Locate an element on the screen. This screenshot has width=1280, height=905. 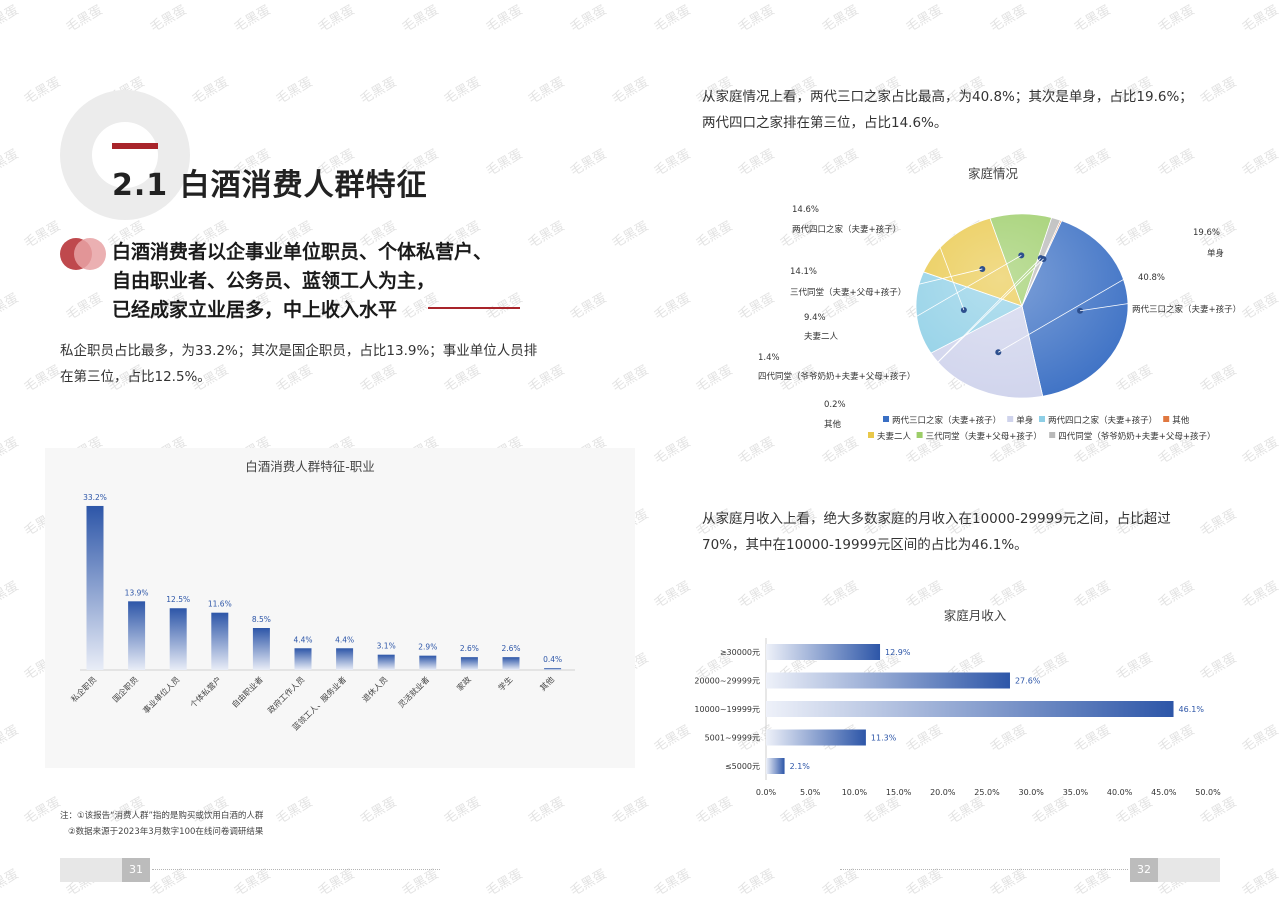
data-label: 46.1% is located at coordinates (1192, 709).